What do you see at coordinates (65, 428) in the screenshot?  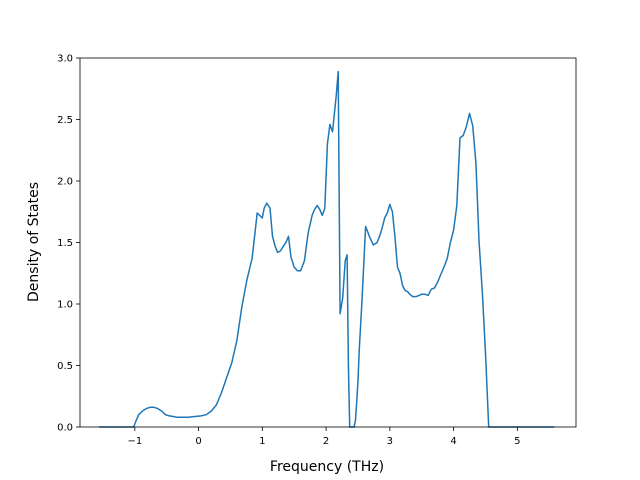 I see `y-tick-label: 0.0` at bounding box center [65, 428].